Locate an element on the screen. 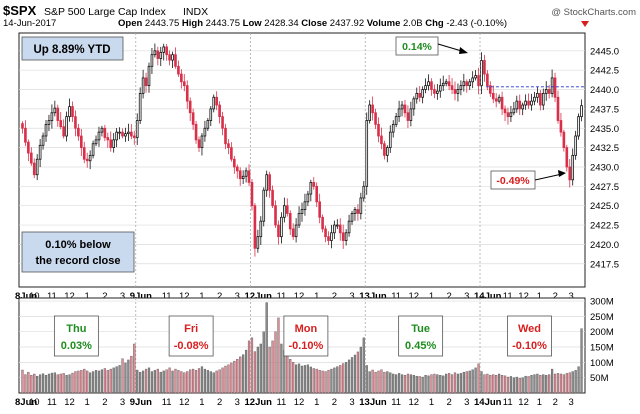 This screenshot has height=414, width=640. x-axis-day-label: 8Jun is located at coordinates (26, 402).